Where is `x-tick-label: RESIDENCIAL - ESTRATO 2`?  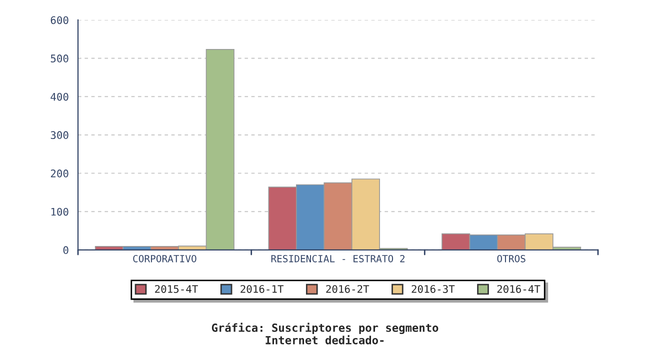 x-tick-label: RESIDENCIAL - ESTRATO 2 is located at coordinates (337, 258).